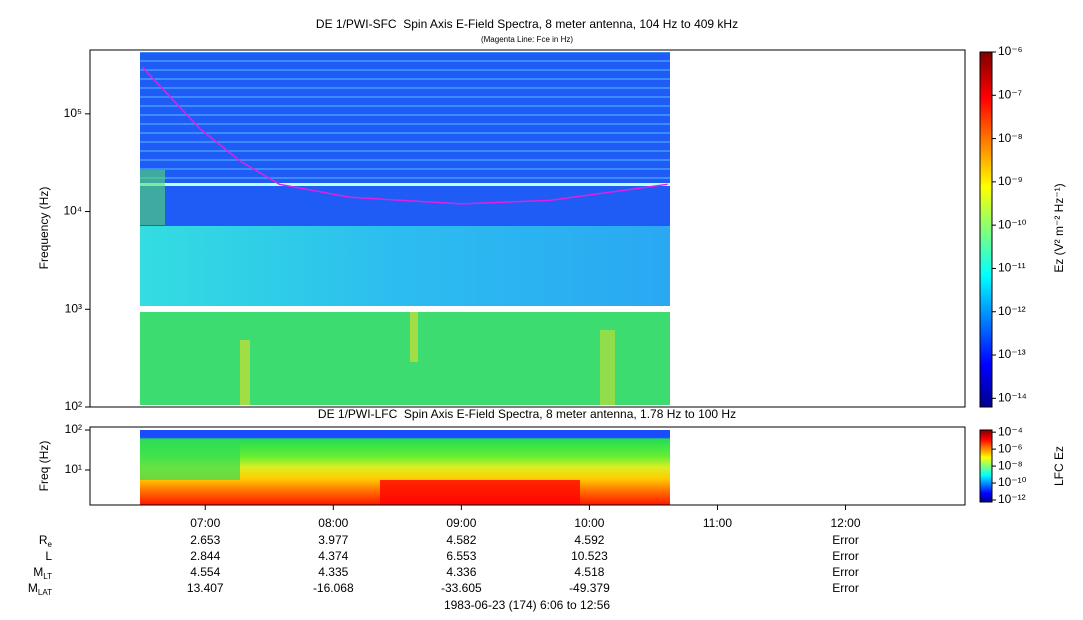  I want to click on colorbar-tick-label: 10⁻⁷, so click(1010, 94).